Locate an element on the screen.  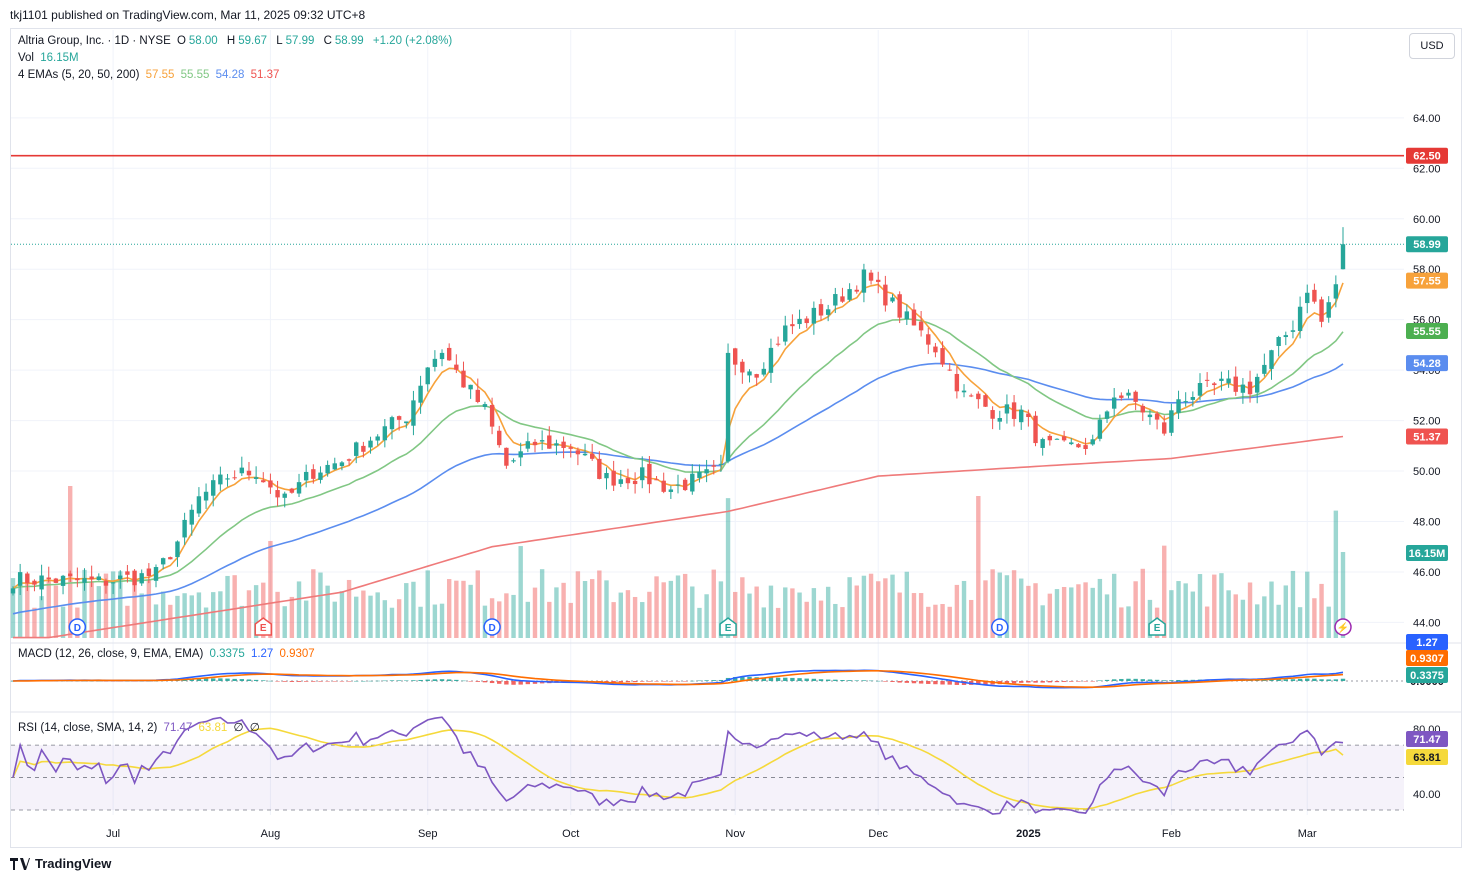
event-marker-earnings: E is located at coordinates (728, 626).